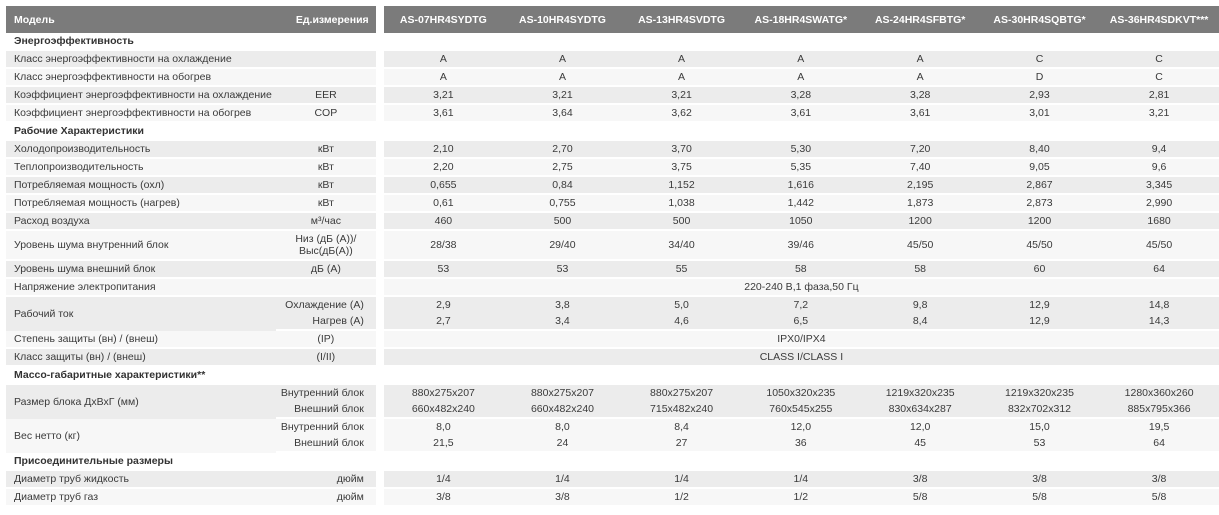 Image resolution: width=1219 pixels, height=515 pixels. What do you see at coordinates (325, 427) in the screenshot?
I see `row-unit: Внутренний блок` at bounding box center [325, 427].